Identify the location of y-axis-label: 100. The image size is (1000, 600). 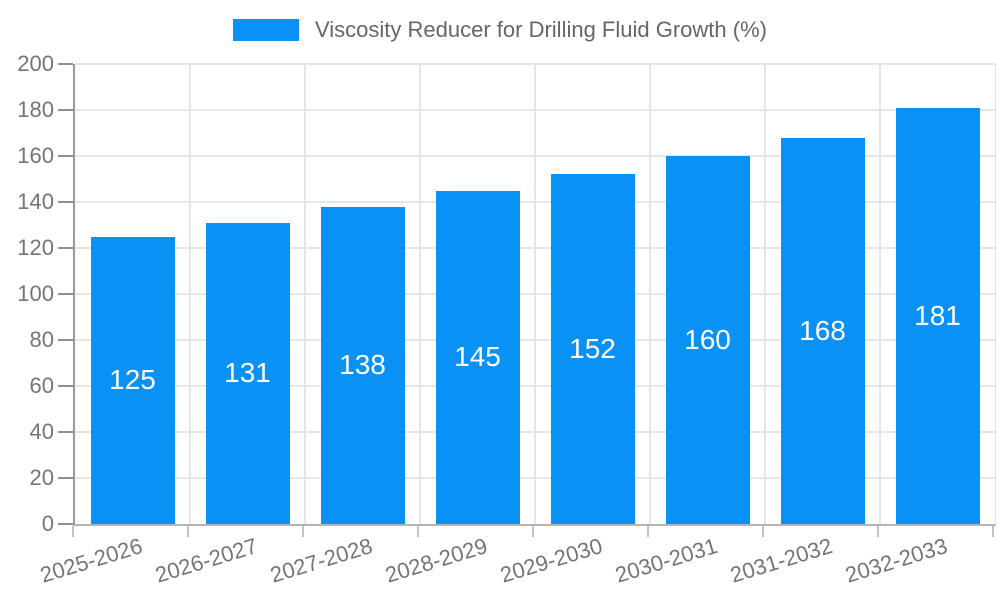
(35, 293).